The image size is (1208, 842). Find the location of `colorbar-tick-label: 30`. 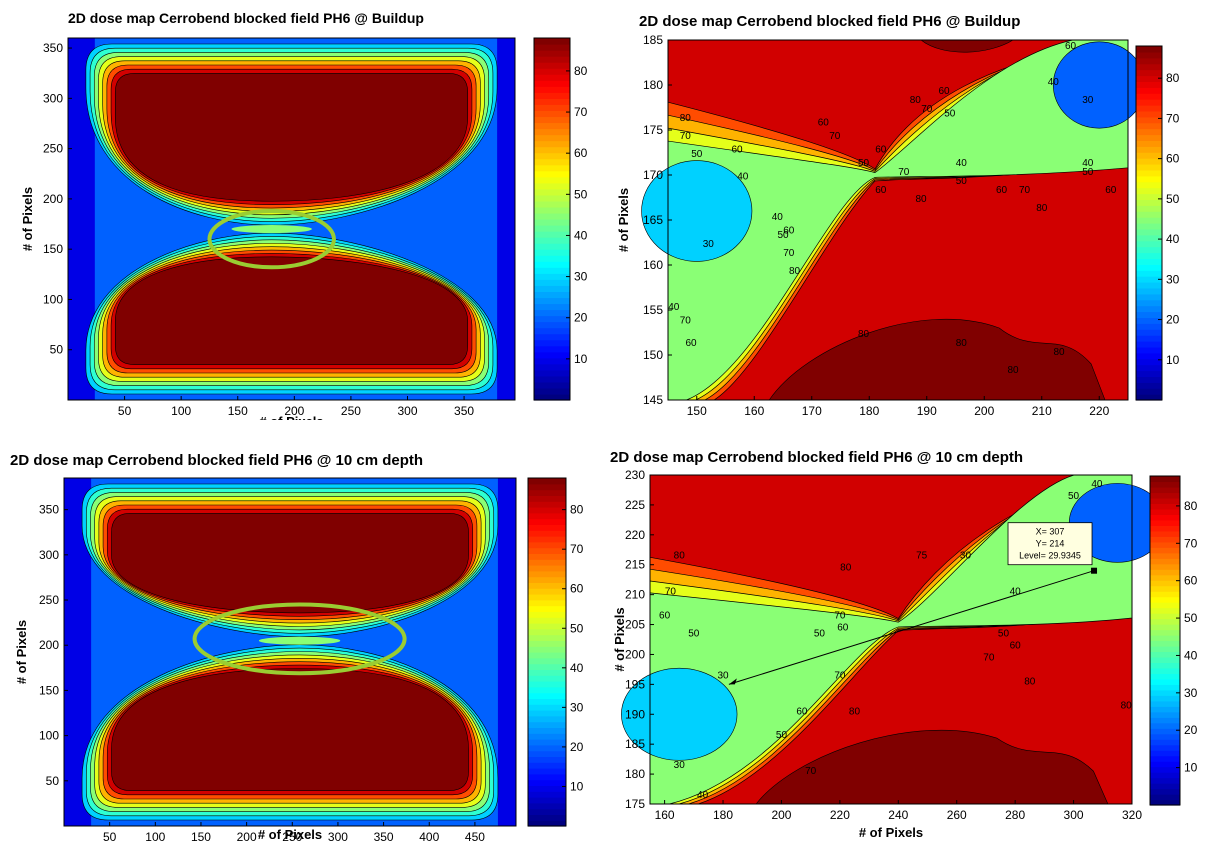

colorbar-tick-label: 30 is located at coordinates (1173, 279).